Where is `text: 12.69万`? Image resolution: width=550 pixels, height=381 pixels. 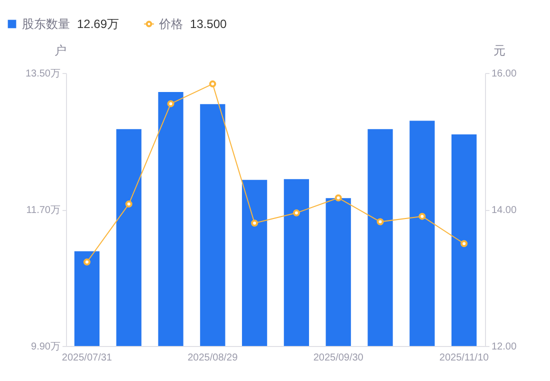 text: 12.69万 is located at coordinates (98, 24).